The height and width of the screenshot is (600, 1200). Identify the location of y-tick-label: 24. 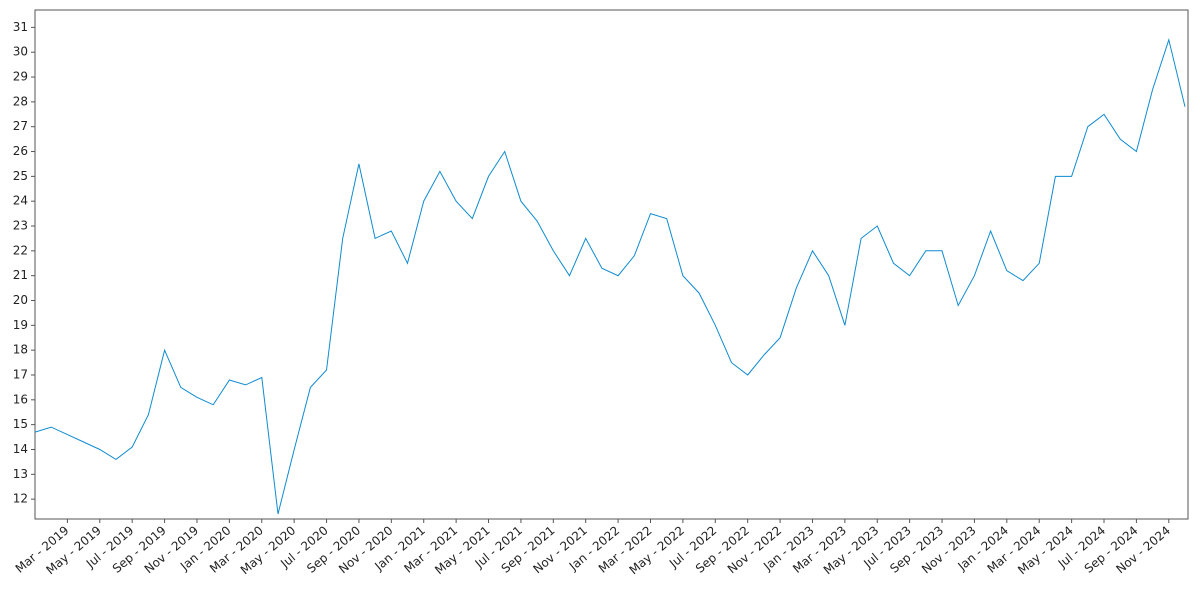
(20, 201).